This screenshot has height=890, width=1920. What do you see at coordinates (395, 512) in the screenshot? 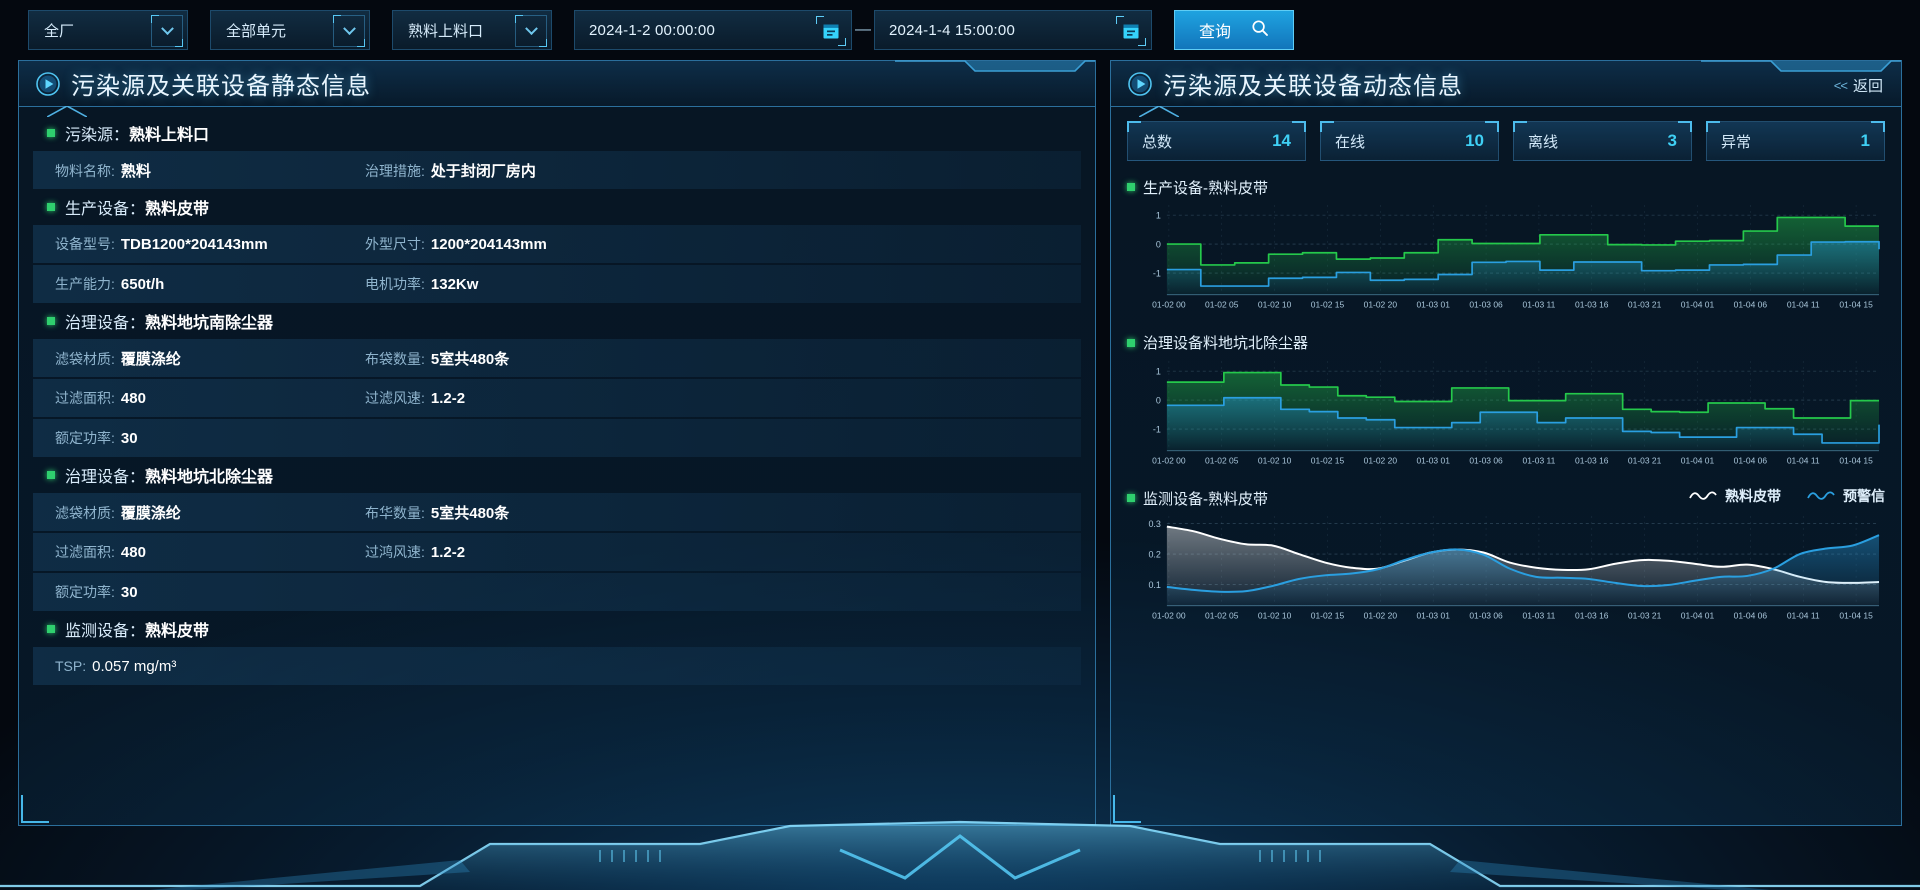
I see `spec-key: 布华数量:` at bounding box center [395, 512].